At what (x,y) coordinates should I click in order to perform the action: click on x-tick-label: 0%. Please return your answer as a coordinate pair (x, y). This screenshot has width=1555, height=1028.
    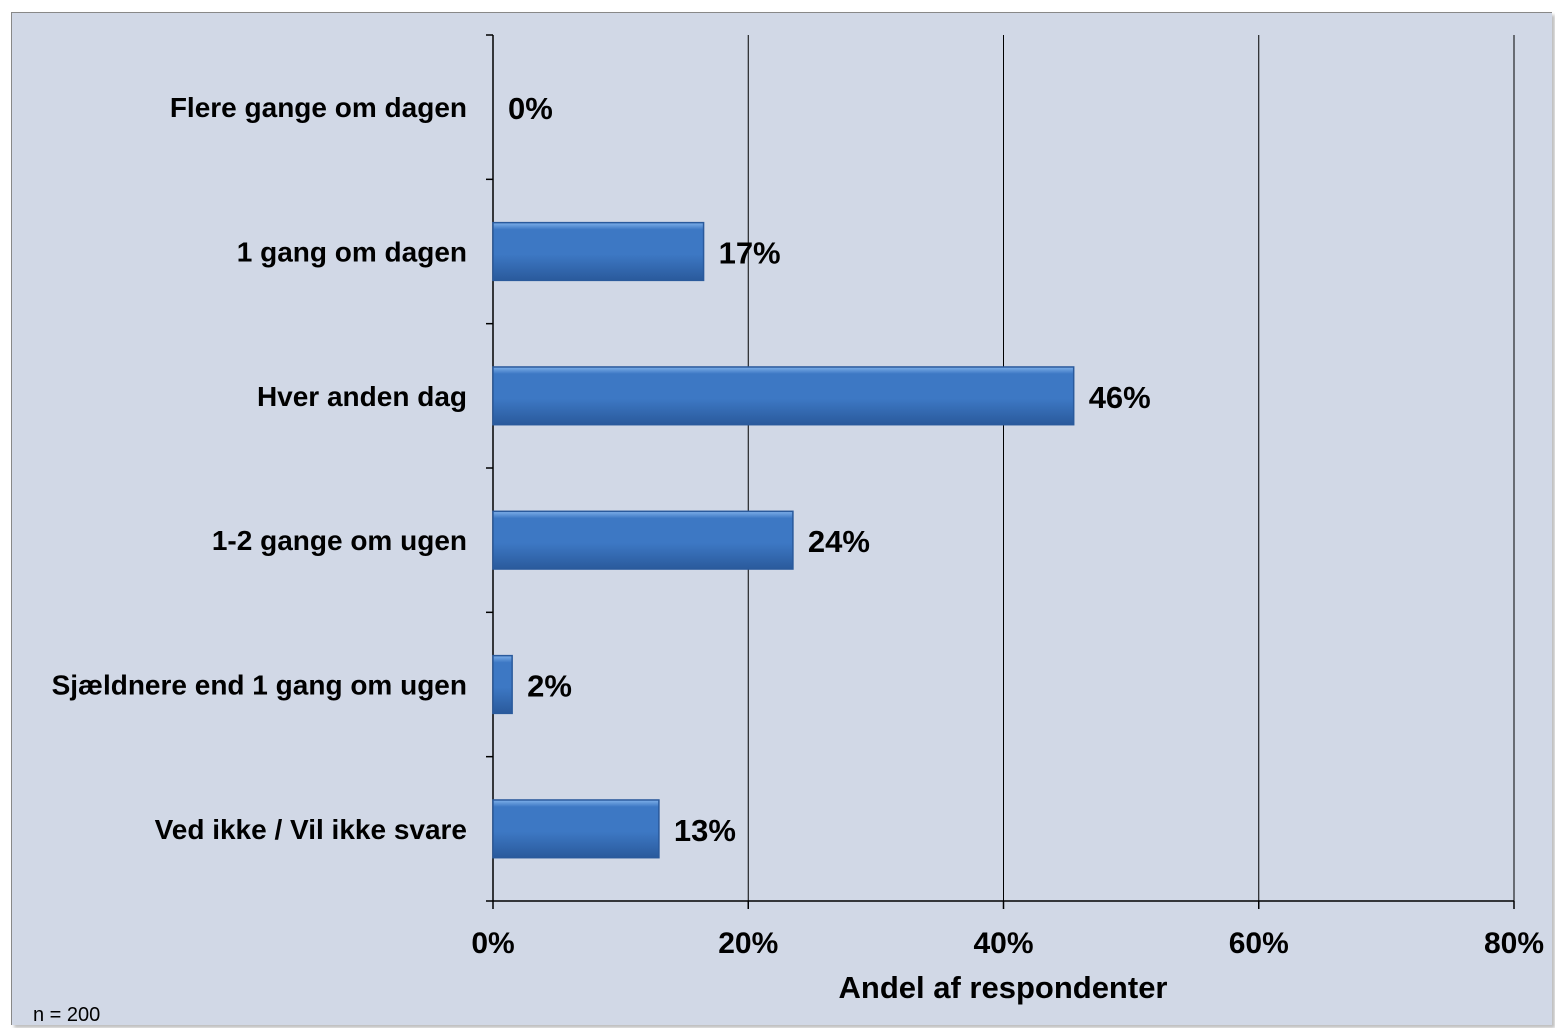
    Looking at the image, I should click on (492, 943).